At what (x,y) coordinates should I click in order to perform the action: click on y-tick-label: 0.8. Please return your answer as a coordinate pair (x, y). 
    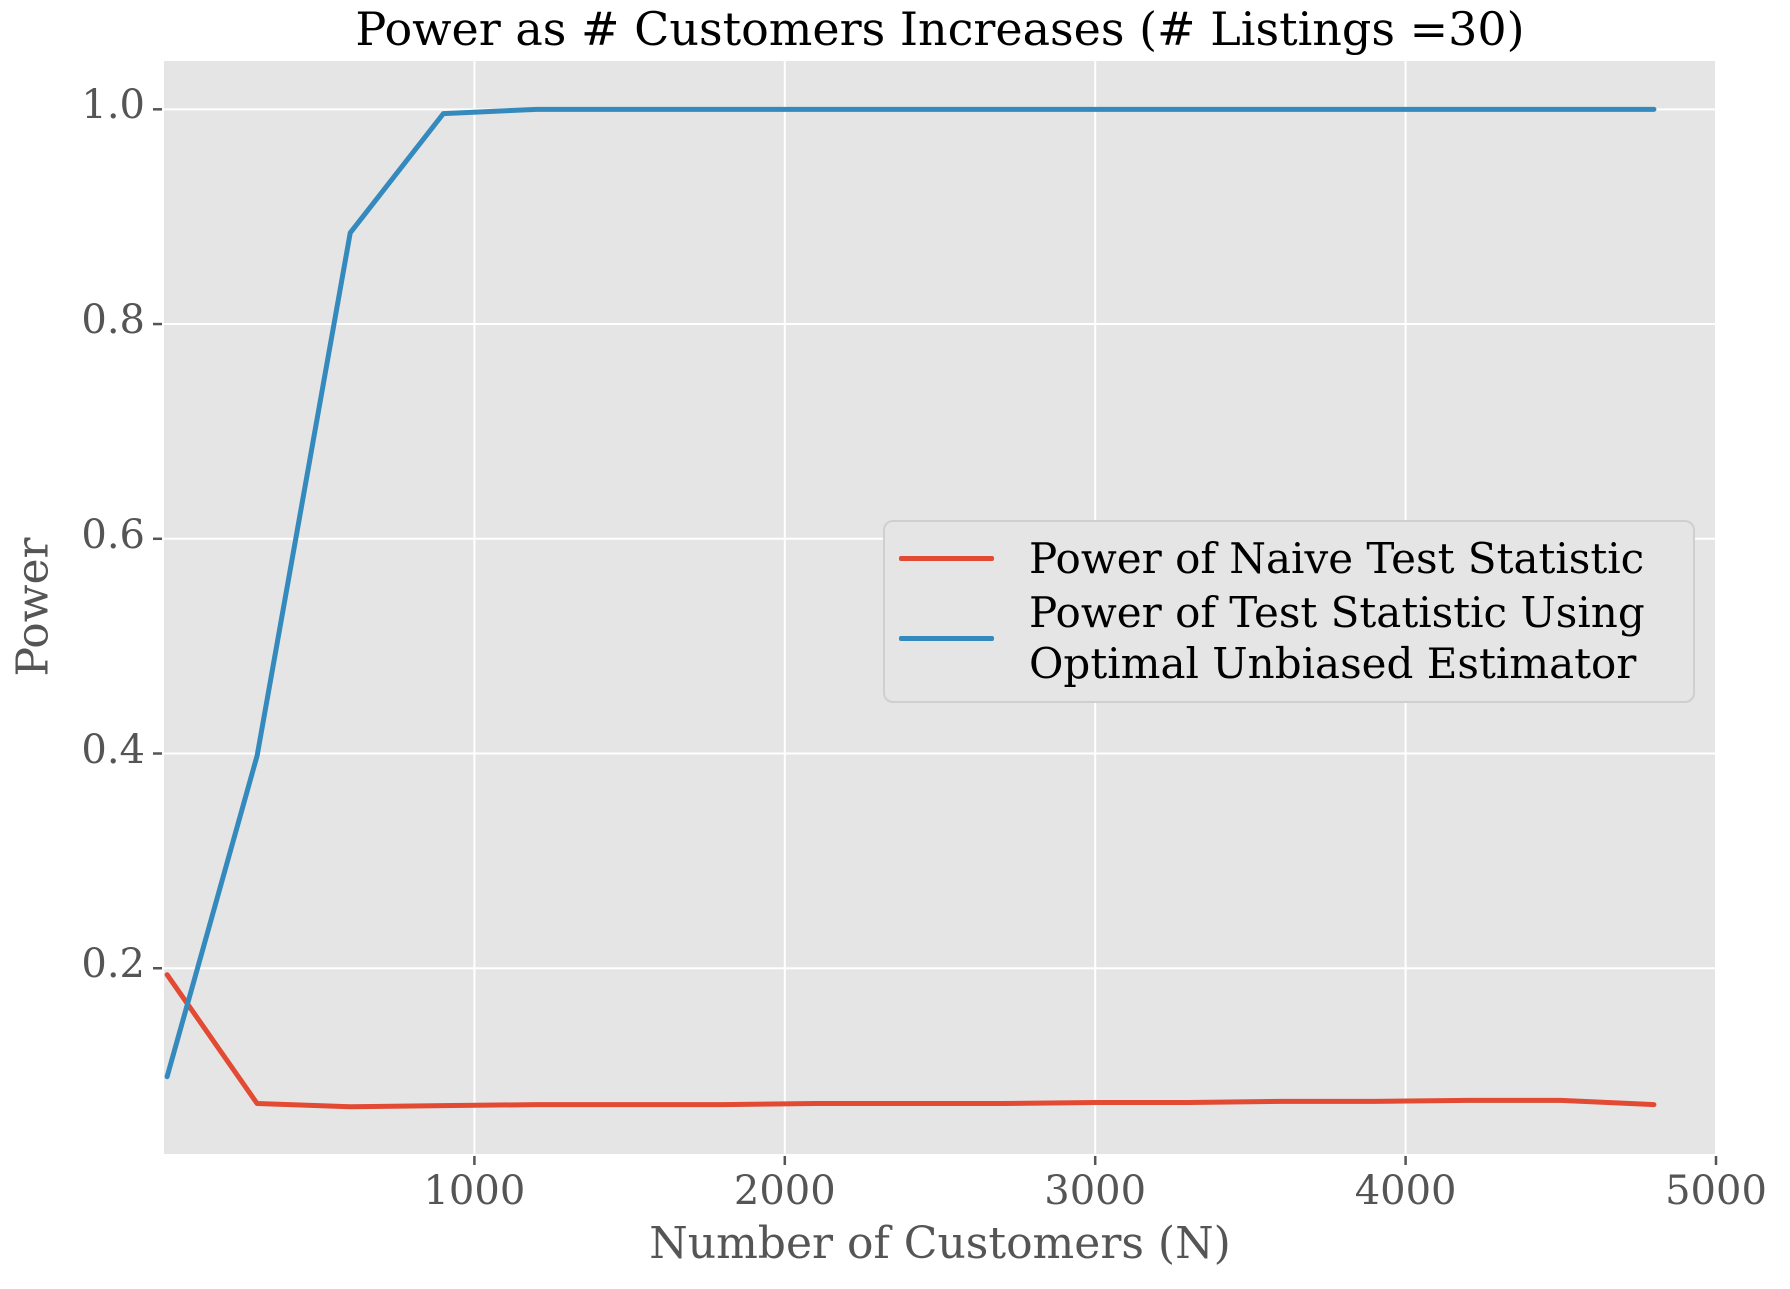
    Looking at the image, I should click on (113, 320).